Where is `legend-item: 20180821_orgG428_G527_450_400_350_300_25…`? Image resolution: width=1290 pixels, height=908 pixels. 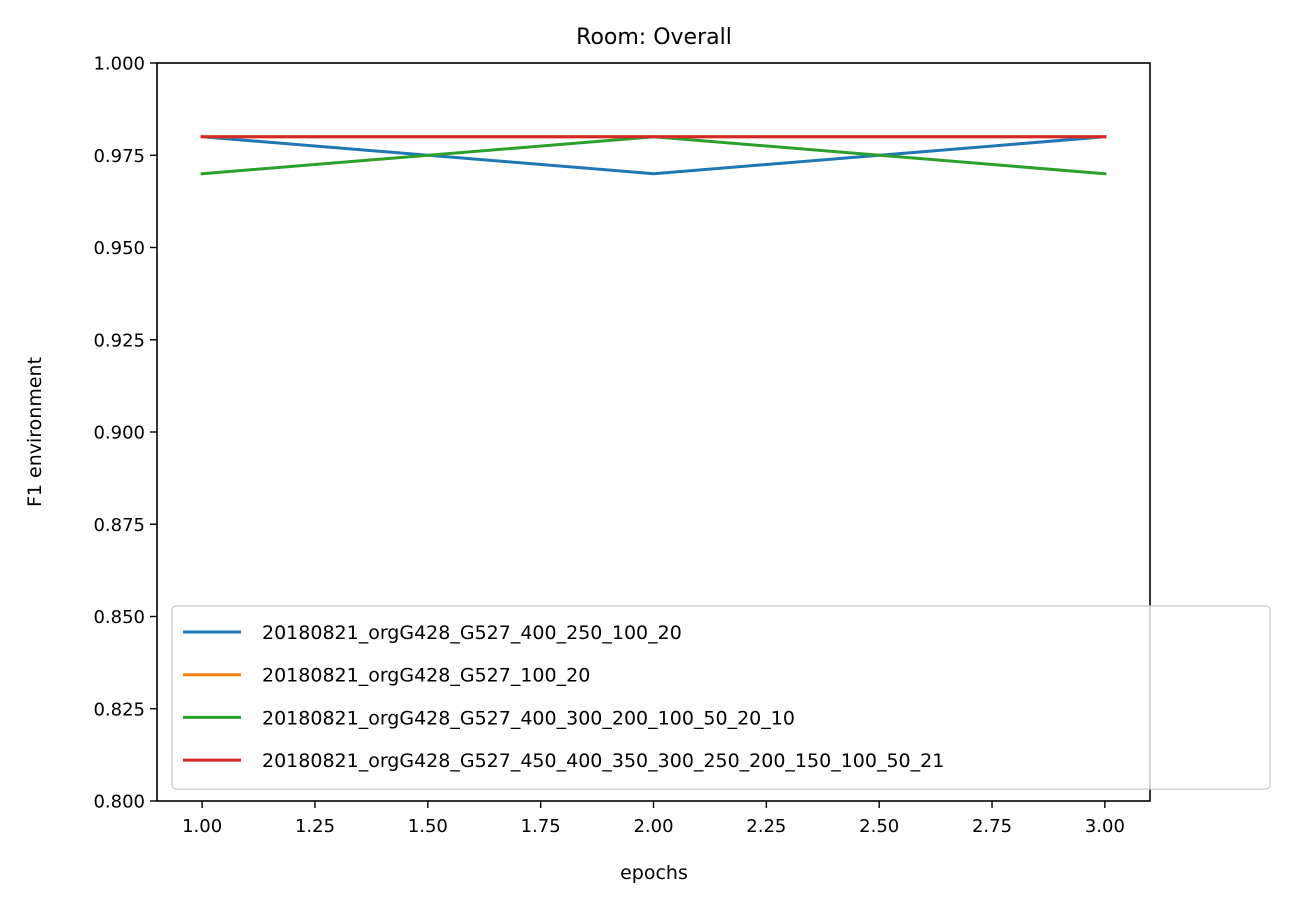
legend-item: 20180821_orgG428_G527_450_400_350_300_25… is located at coordinates (563, 761).